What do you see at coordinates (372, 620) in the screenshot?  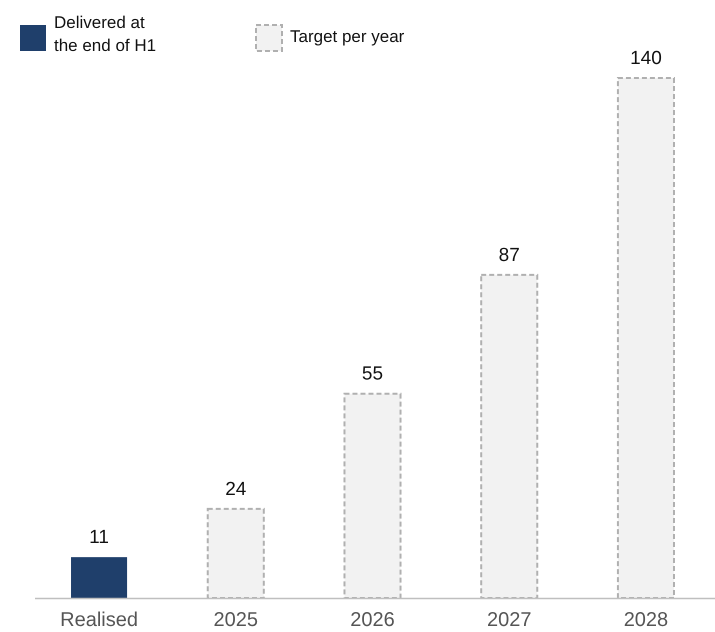 I see `x-tick-label: 2026` at bounding box center [372, 620].